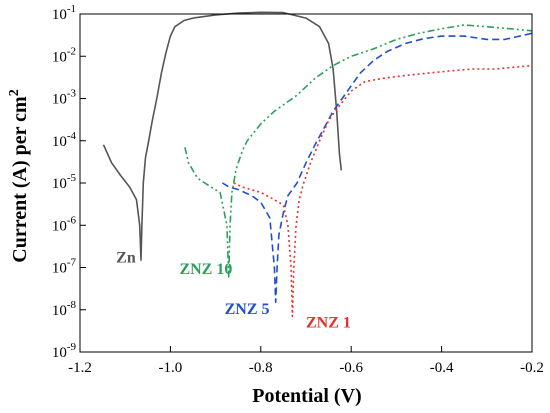  I want to click on y-tick-exponent: -5, so click(72, 178).